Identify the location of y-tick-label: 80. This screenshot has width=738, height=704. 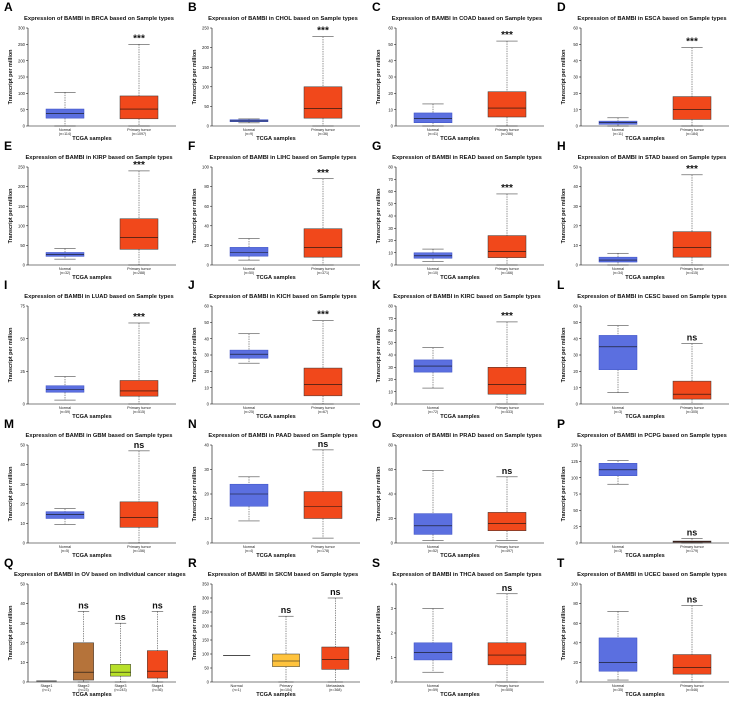
(390, 445).